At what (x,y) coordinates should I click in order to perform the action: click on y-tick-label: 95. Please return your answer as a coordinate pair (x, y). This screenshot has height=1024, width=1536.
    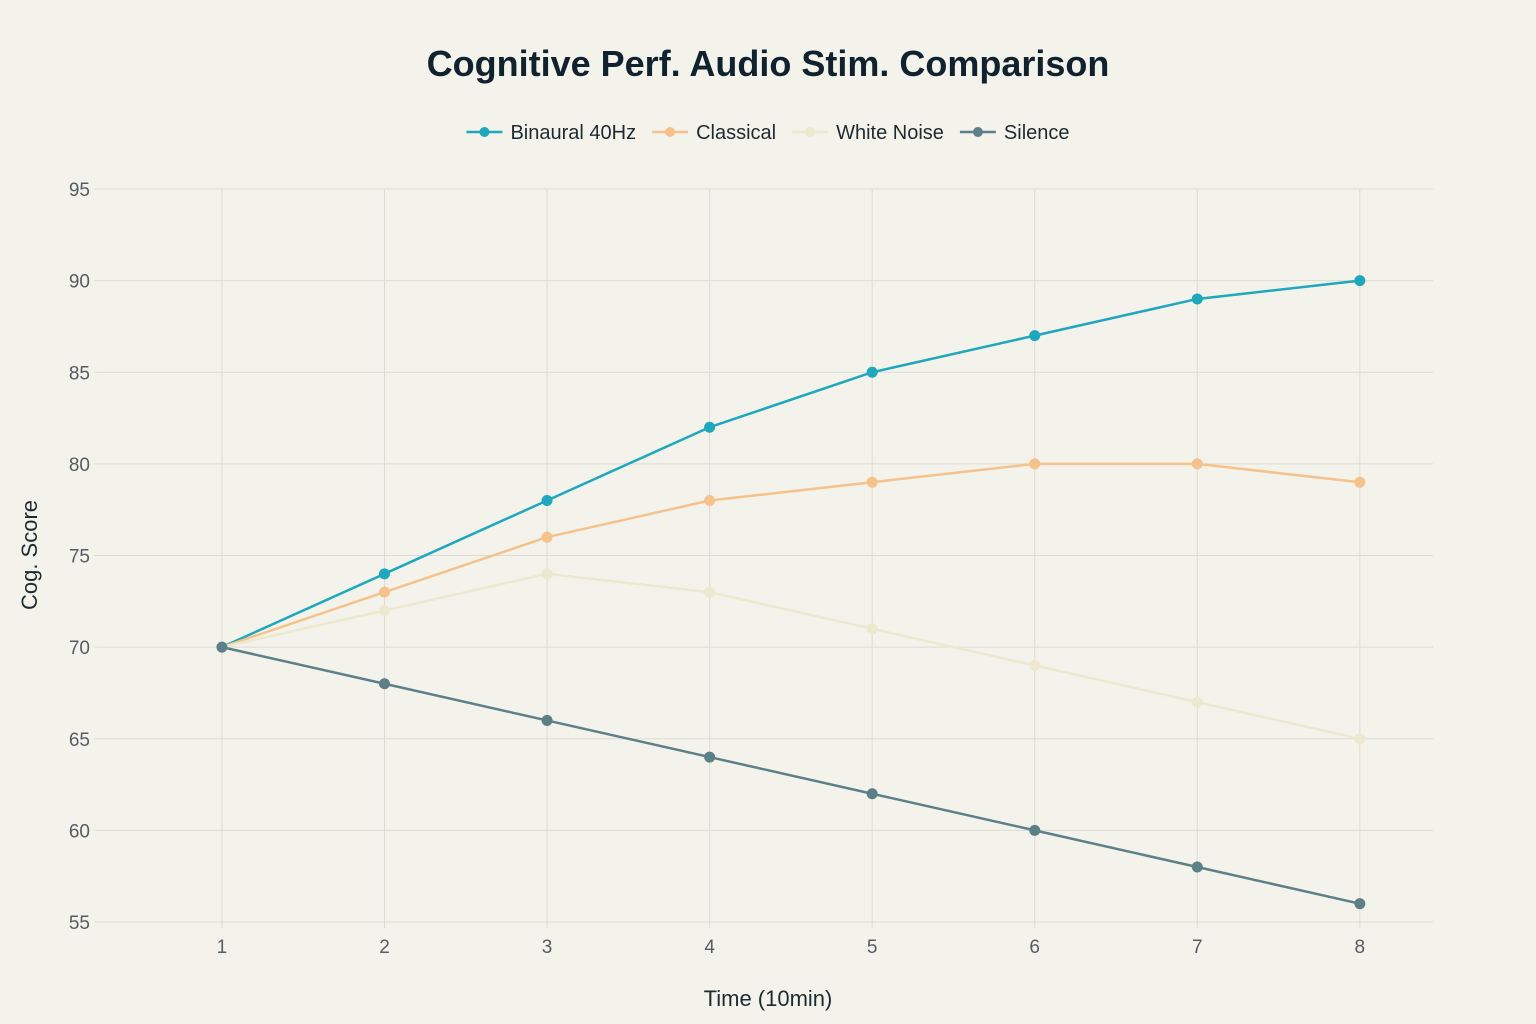
    Looking at the image, I should click on (79, 190).